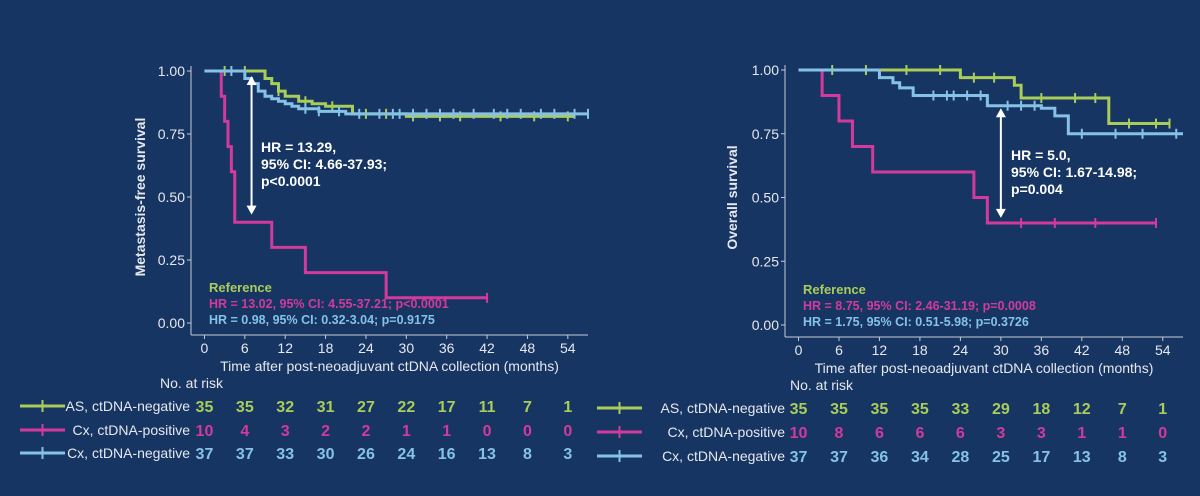 The image size is (1200, 496). I want to click on risk-table-header: No. at risk, so click(822, 385).